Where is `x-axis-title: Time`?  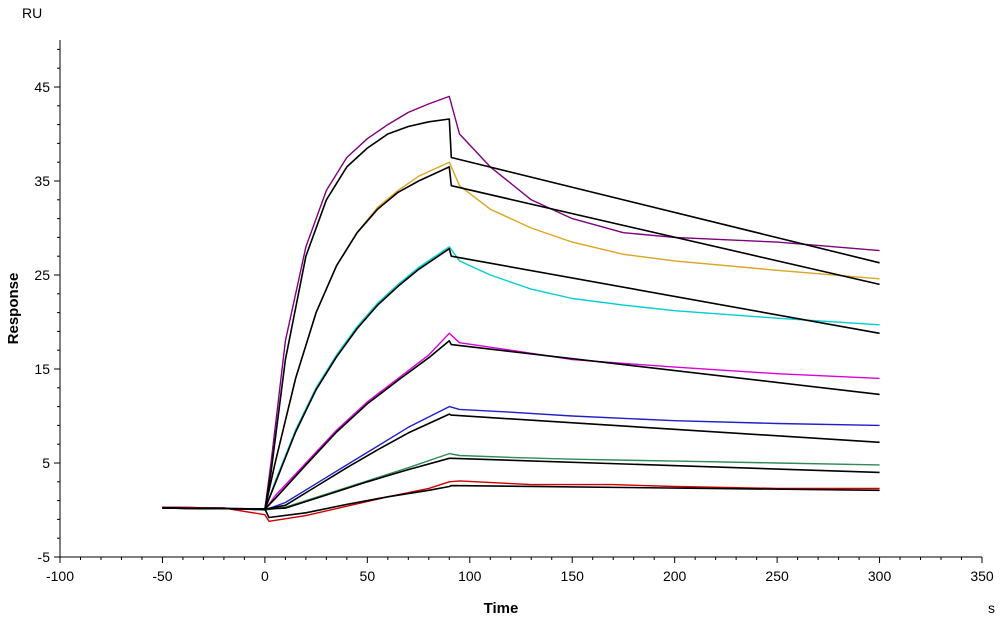 x-axis-title: Time is located at coordinates (501, 608).